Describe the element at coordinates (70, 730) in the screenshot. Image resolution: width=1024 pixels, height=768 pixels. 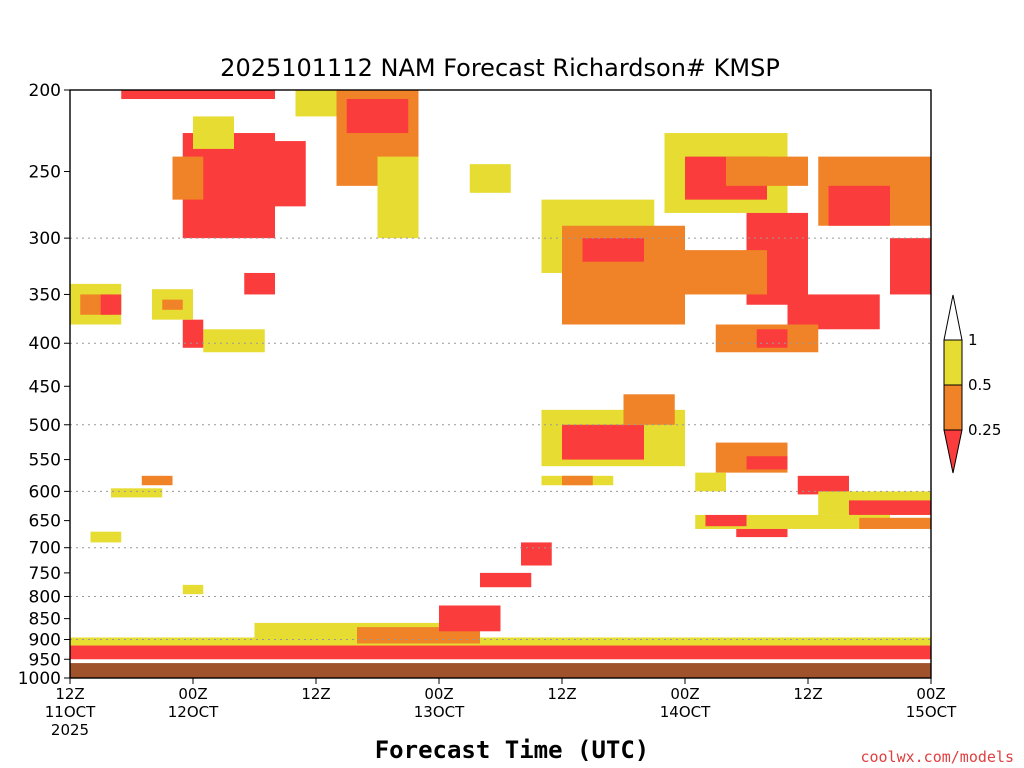
I see `x-tick-label: 2025` at that location.